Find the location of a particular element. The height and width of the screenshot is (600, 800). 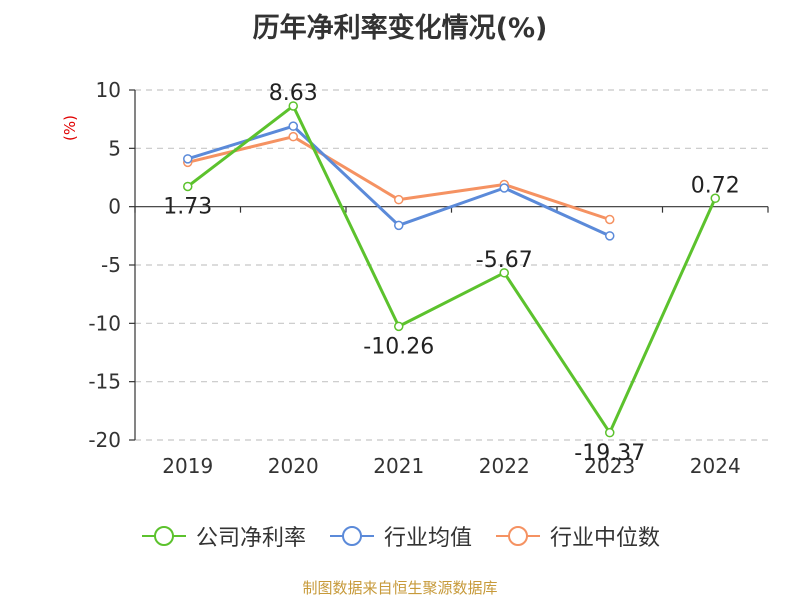

data-label: 1.73 is located at coordinates (187, 207).